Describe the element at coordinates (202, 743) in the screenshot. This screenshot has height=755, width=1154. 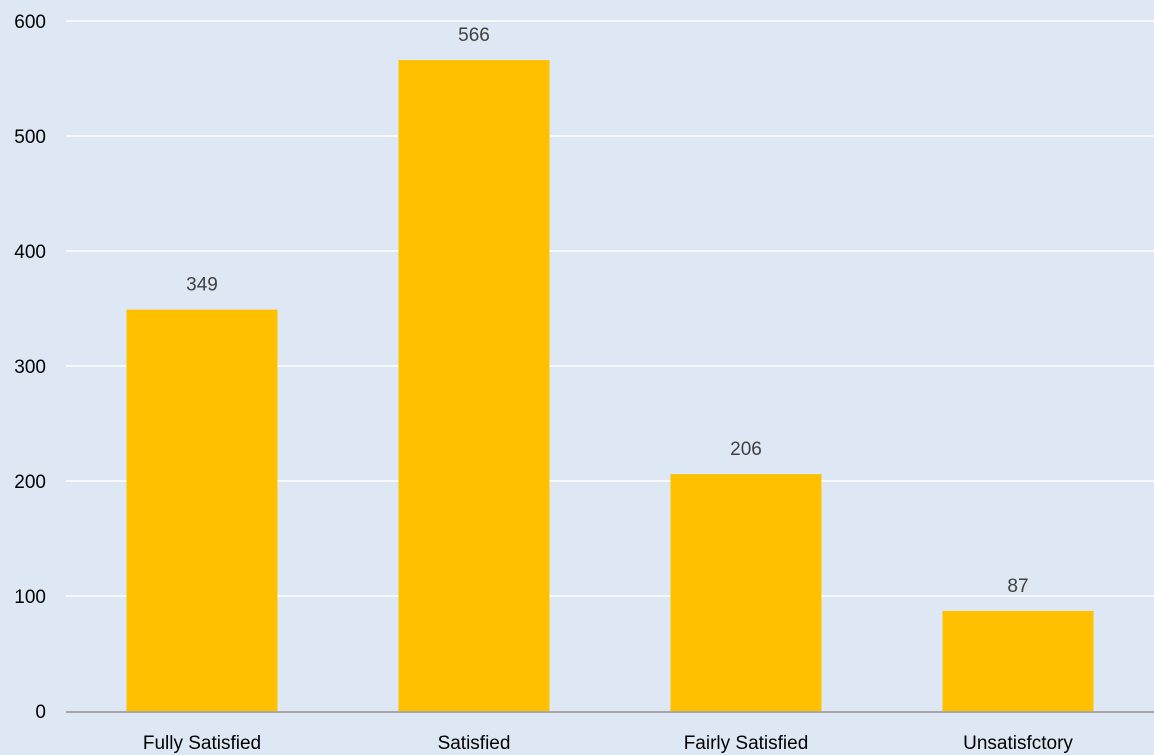
I see `x-category-label: Fully Satisfied` at that location.